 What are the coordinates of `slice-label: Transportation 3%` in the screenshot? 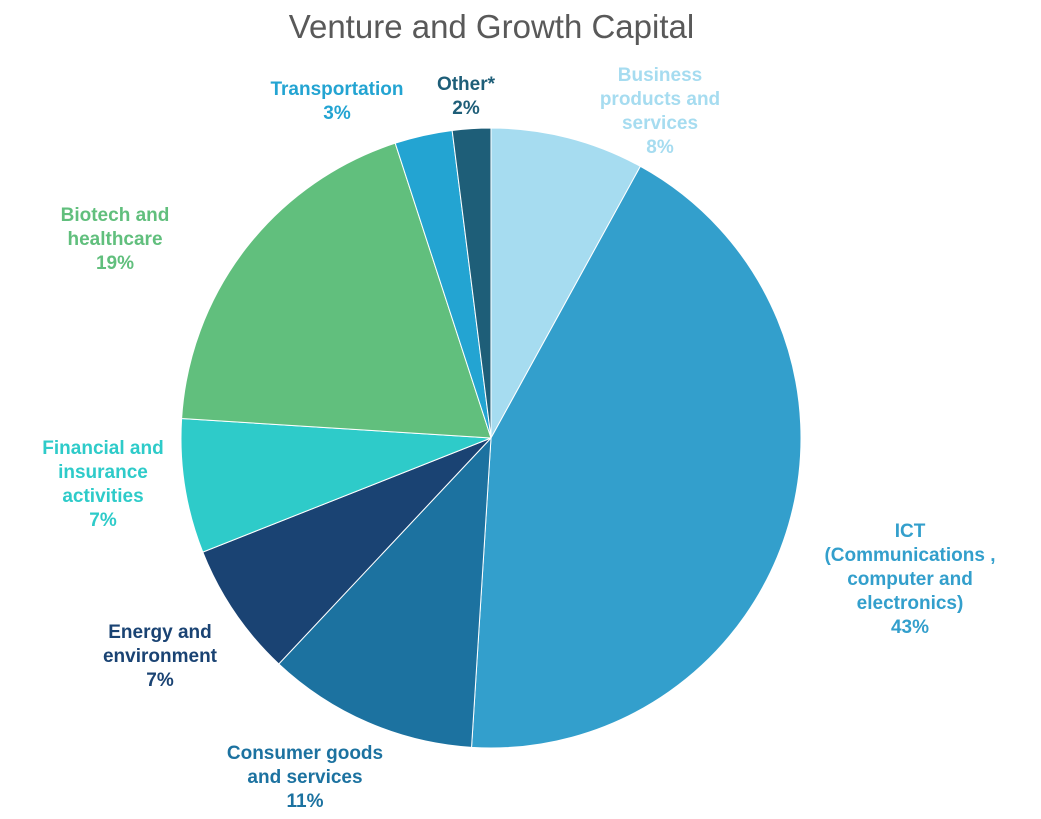 It's located at (337, 102).